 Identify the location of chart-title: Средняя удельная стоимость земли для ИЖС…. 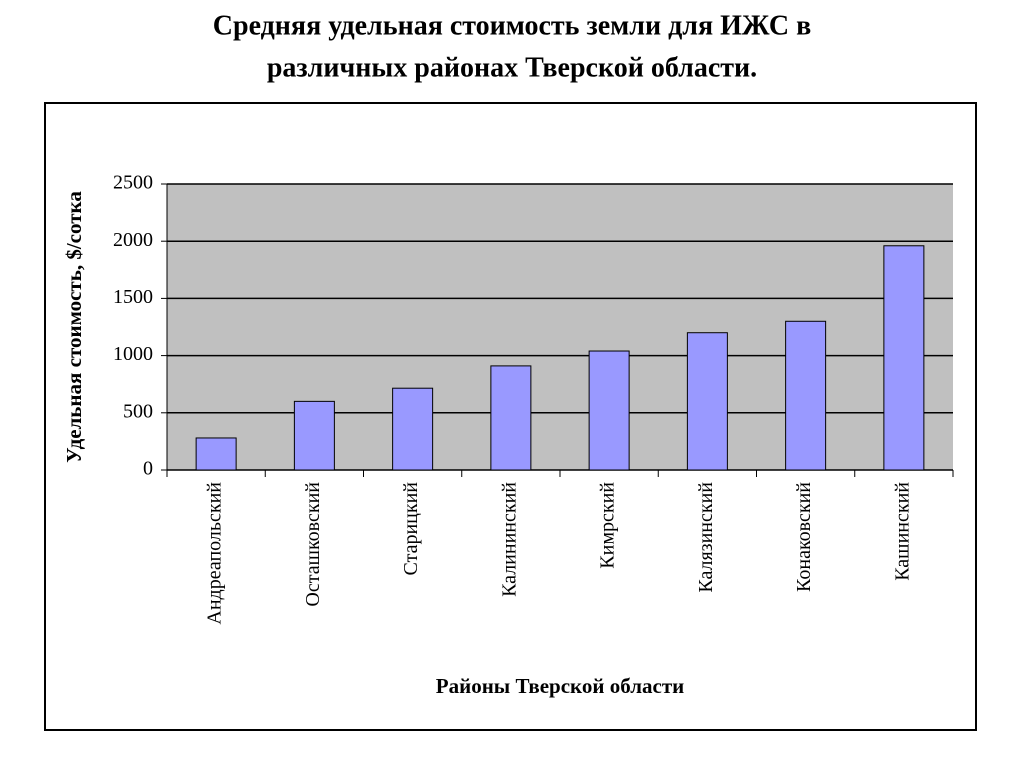
(512, 25).